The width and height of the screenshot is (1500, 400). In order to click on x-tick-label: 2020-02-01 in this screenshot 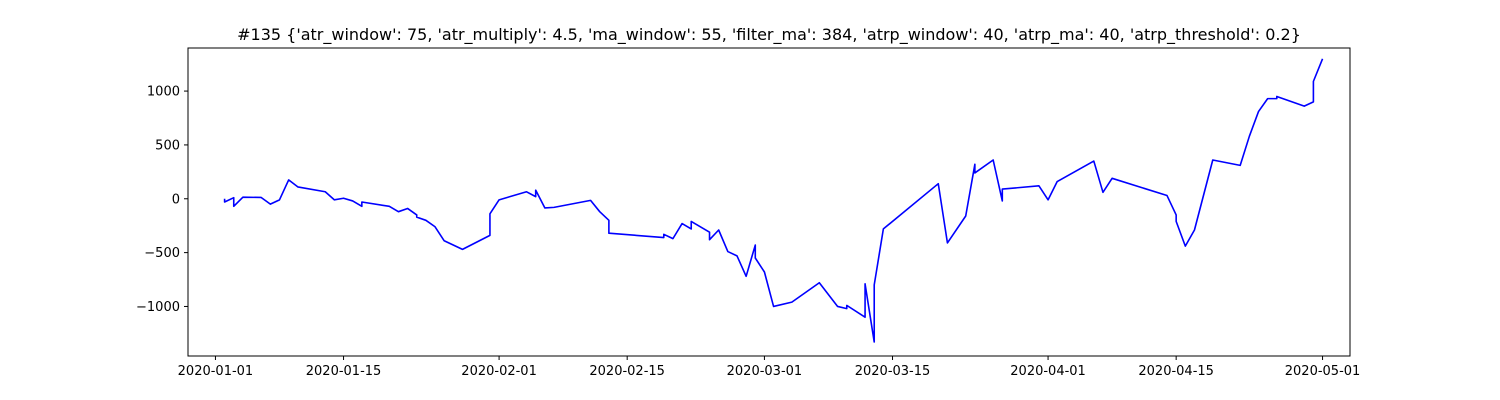, I will do `click(499, 371)`.